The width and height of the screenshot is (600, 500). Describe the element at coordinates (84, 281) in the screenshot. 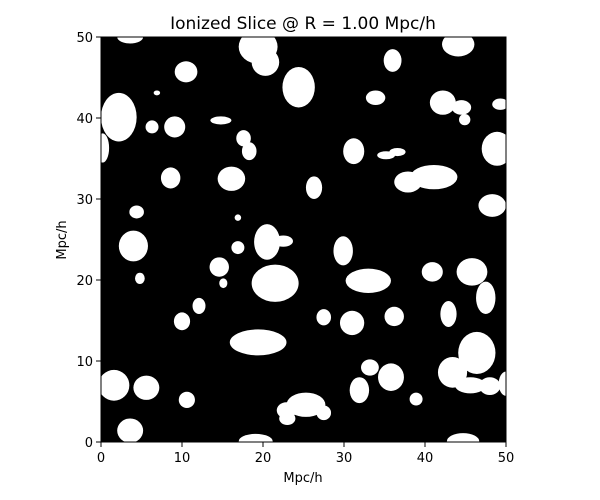

I see `y-tick-label: 20` at that location.